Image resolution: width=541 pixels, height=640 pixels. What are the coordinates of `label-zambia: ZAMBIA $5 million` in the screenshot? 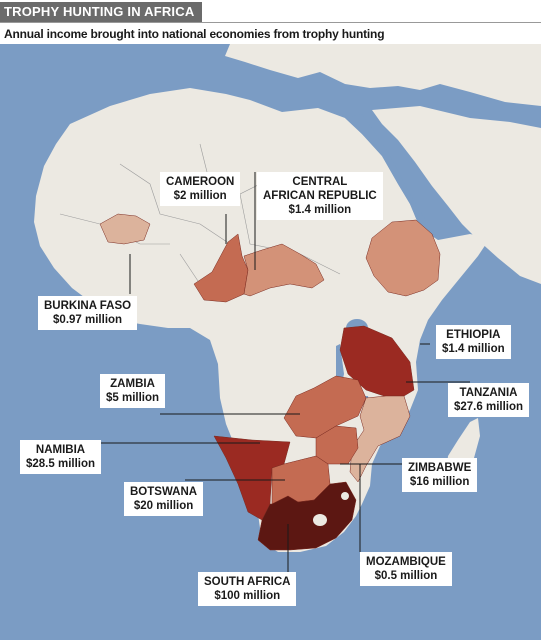 It's located at (133, 391).